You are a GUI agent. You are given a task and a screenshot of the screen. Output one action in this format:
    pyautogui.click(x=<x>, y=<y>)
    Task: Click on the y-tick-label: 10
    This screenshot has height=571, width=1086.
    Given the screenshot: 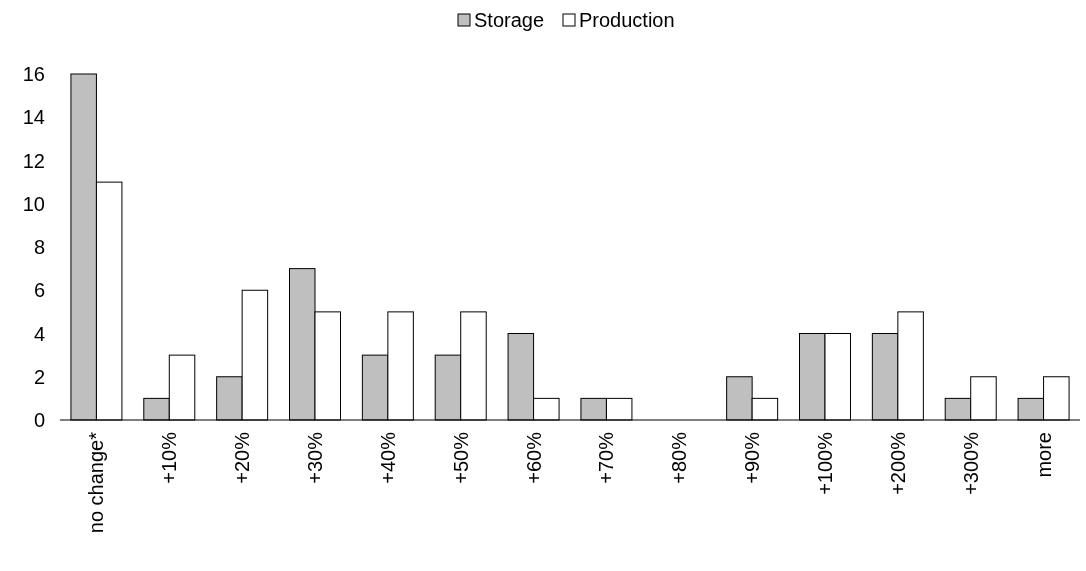 What is the action you would take?
    pyautogui.click(x=33, y=203)
    